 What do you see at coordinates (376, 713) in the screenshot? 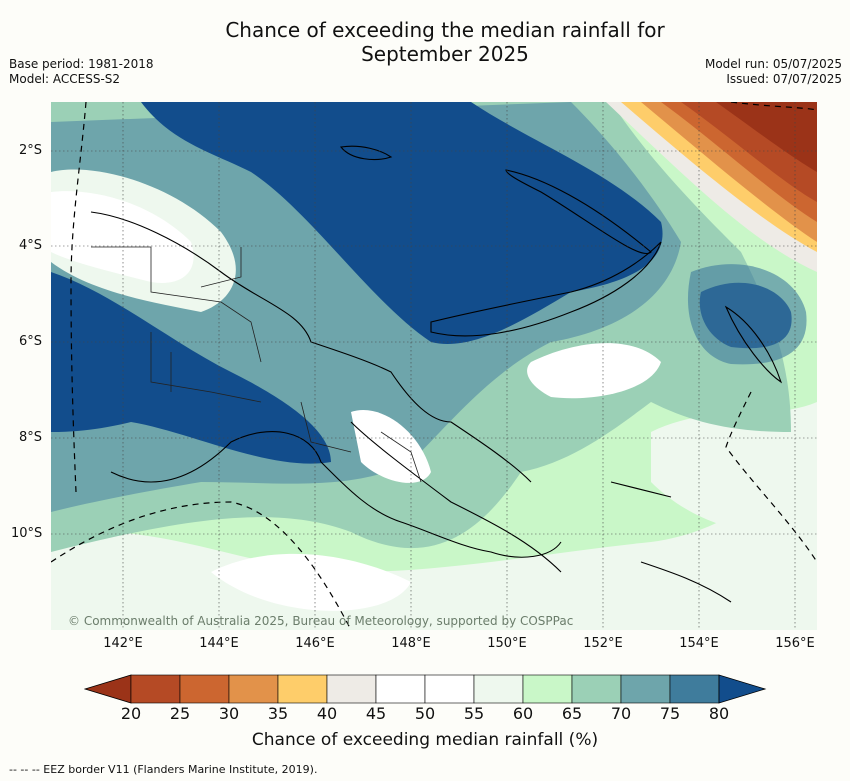
I see `colorbar-tick-45: 45` at bounding box center [376, 713].